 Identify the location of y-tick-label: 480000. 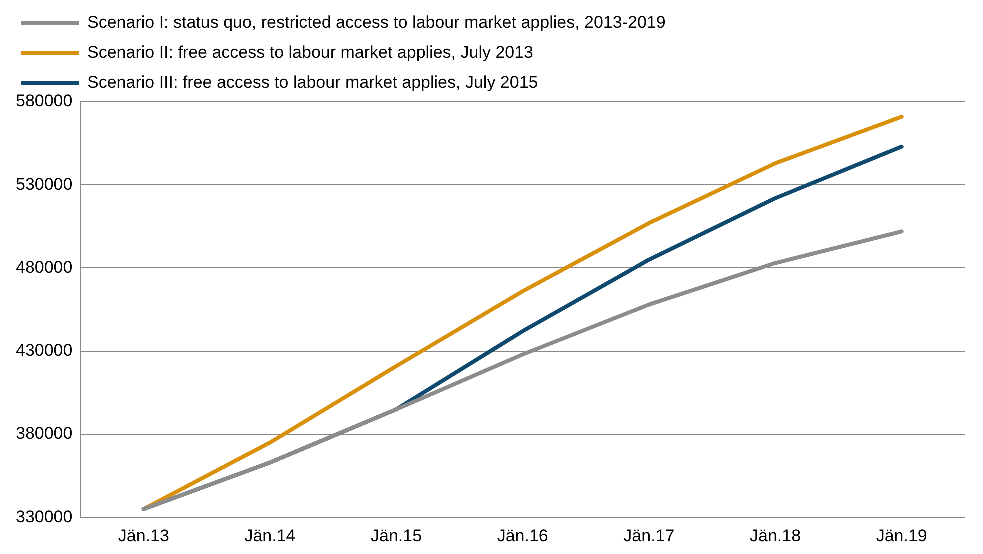
(44, 267).